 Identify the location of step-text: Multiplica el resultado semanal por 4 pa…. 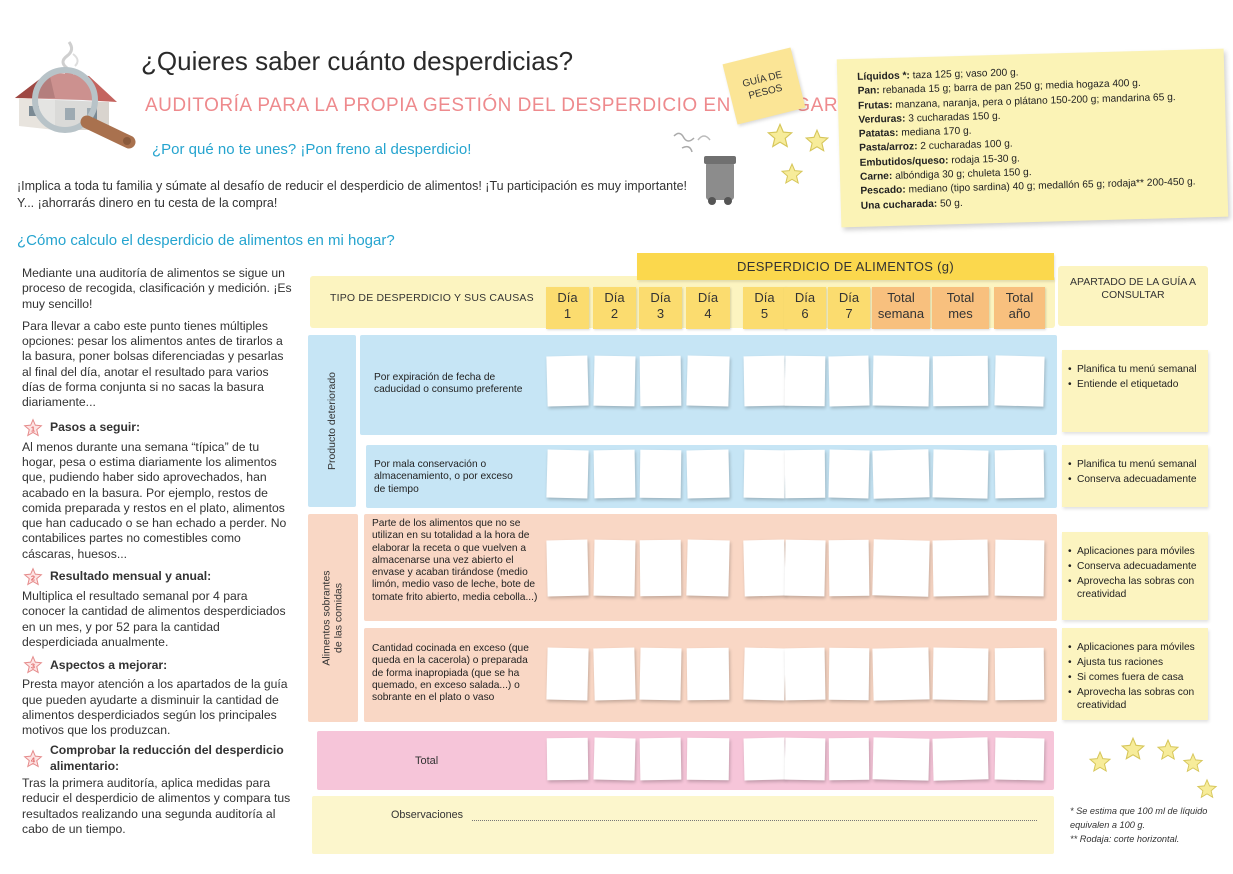
(154, 619).